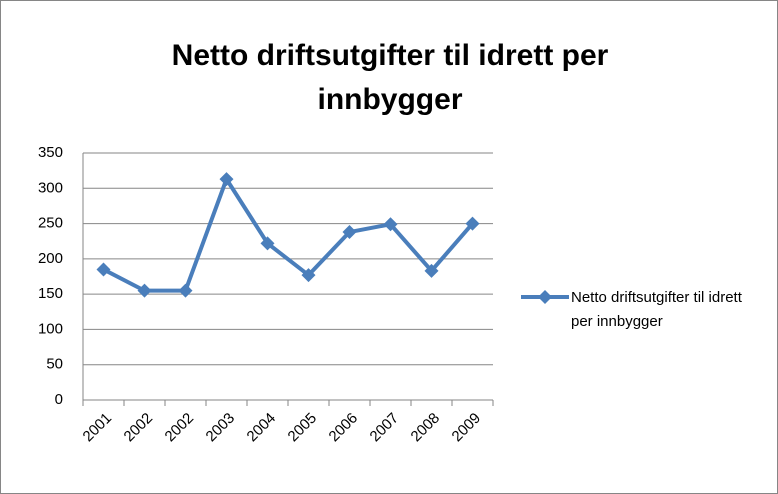  Describe the element at coordinates (50, 293) in the screenshot. I see `y-tick-label: 150` at that location.